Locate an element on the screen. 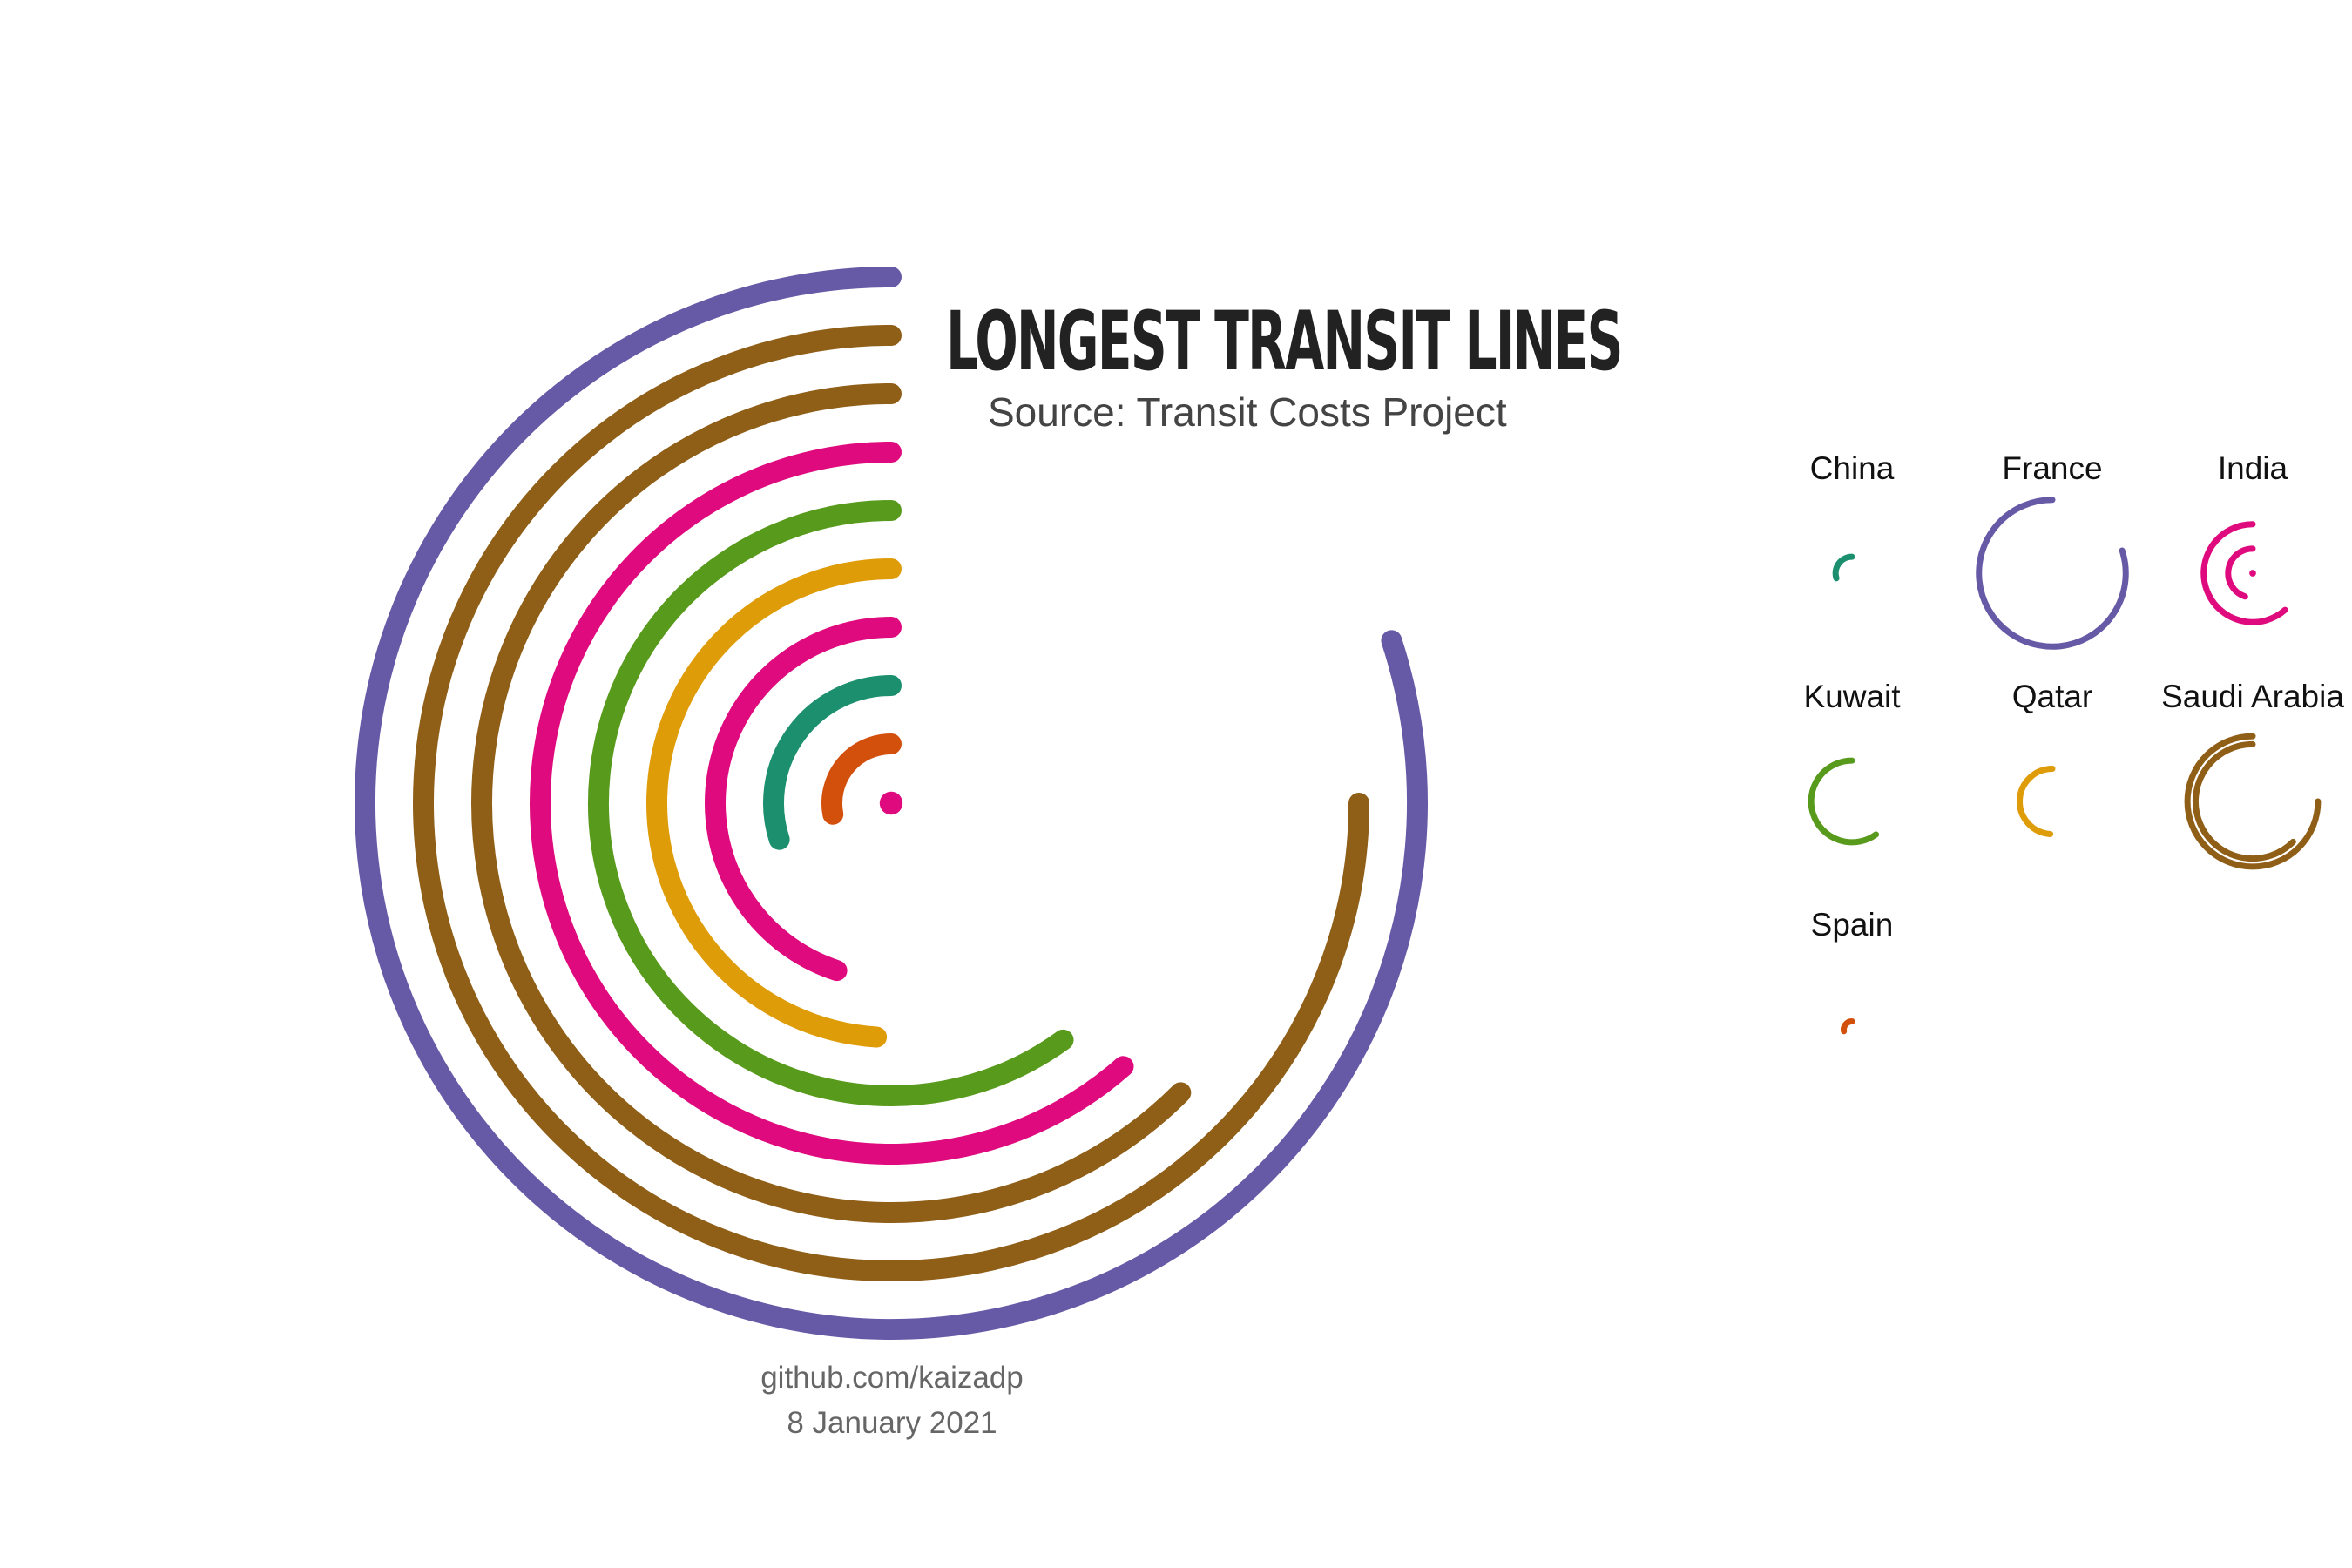  panel-india-dot-india is located at coordinates (2252, 574).